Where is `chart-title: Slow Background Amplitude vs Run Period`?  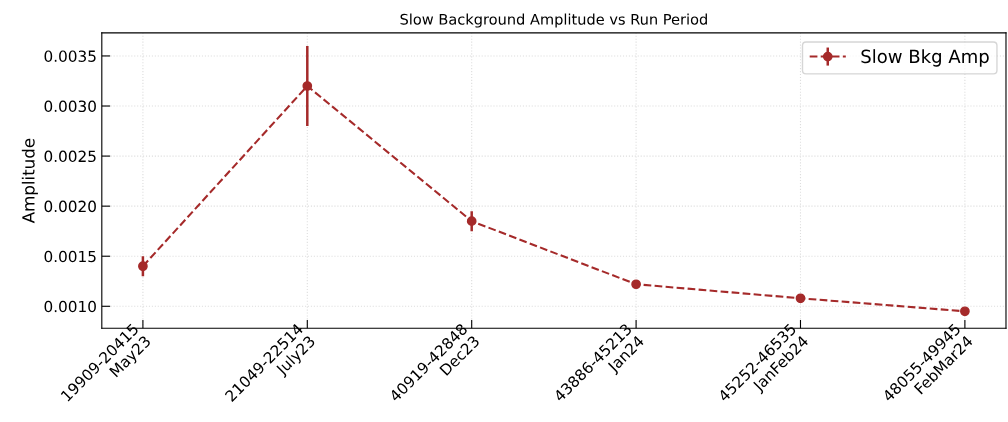 chart-title: Slow Background Amplitude vs Run Period is located at coordinates (553, 20).